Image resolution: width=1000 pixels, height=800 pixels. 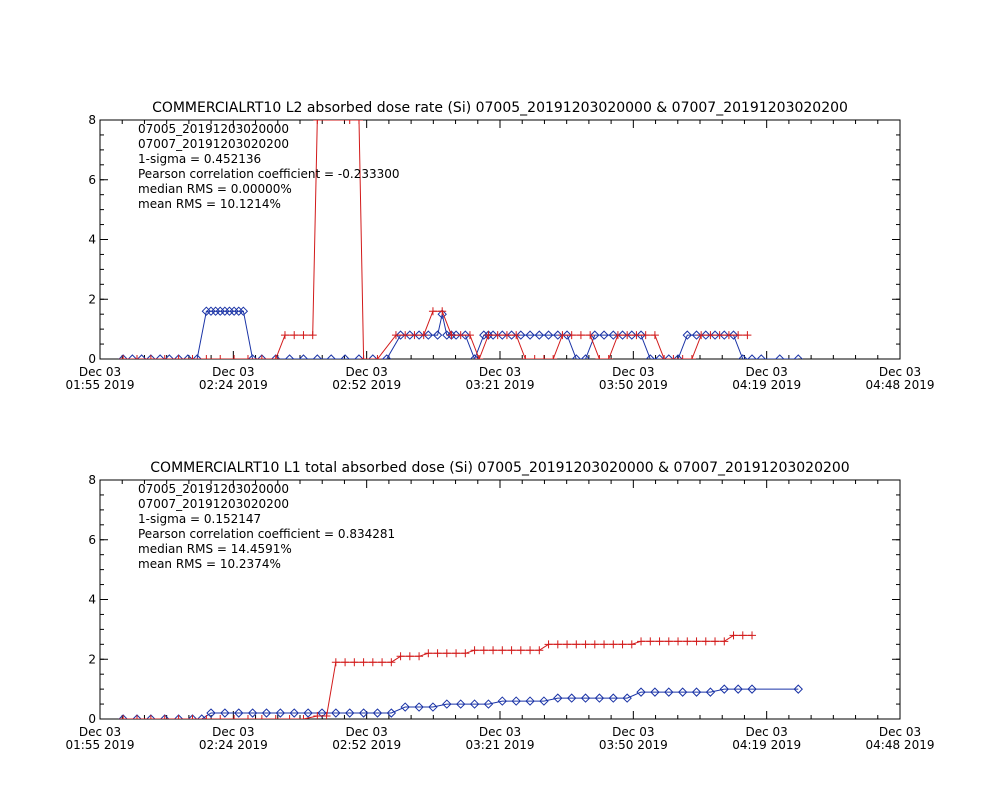 I want to click on stats-text: 1-sigma = 0.452136, so click(x=199, y=159).